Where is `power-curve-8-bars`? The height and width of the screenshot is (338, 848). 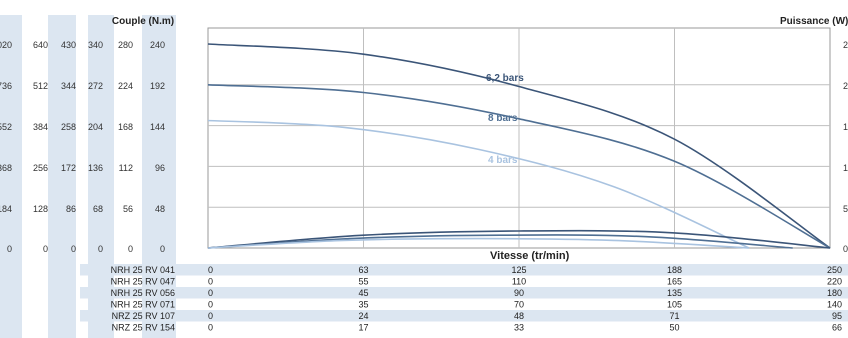 power-curve-8-bars is located at coordinates (500, 241).